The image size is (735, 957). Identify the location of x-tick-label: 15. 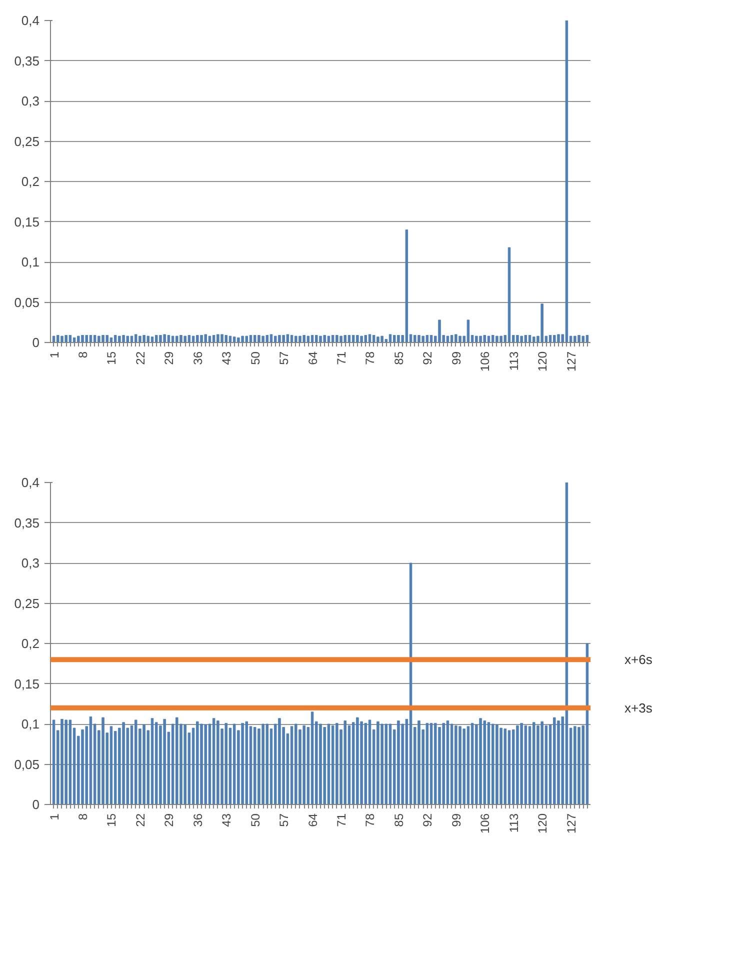
(111, 358).